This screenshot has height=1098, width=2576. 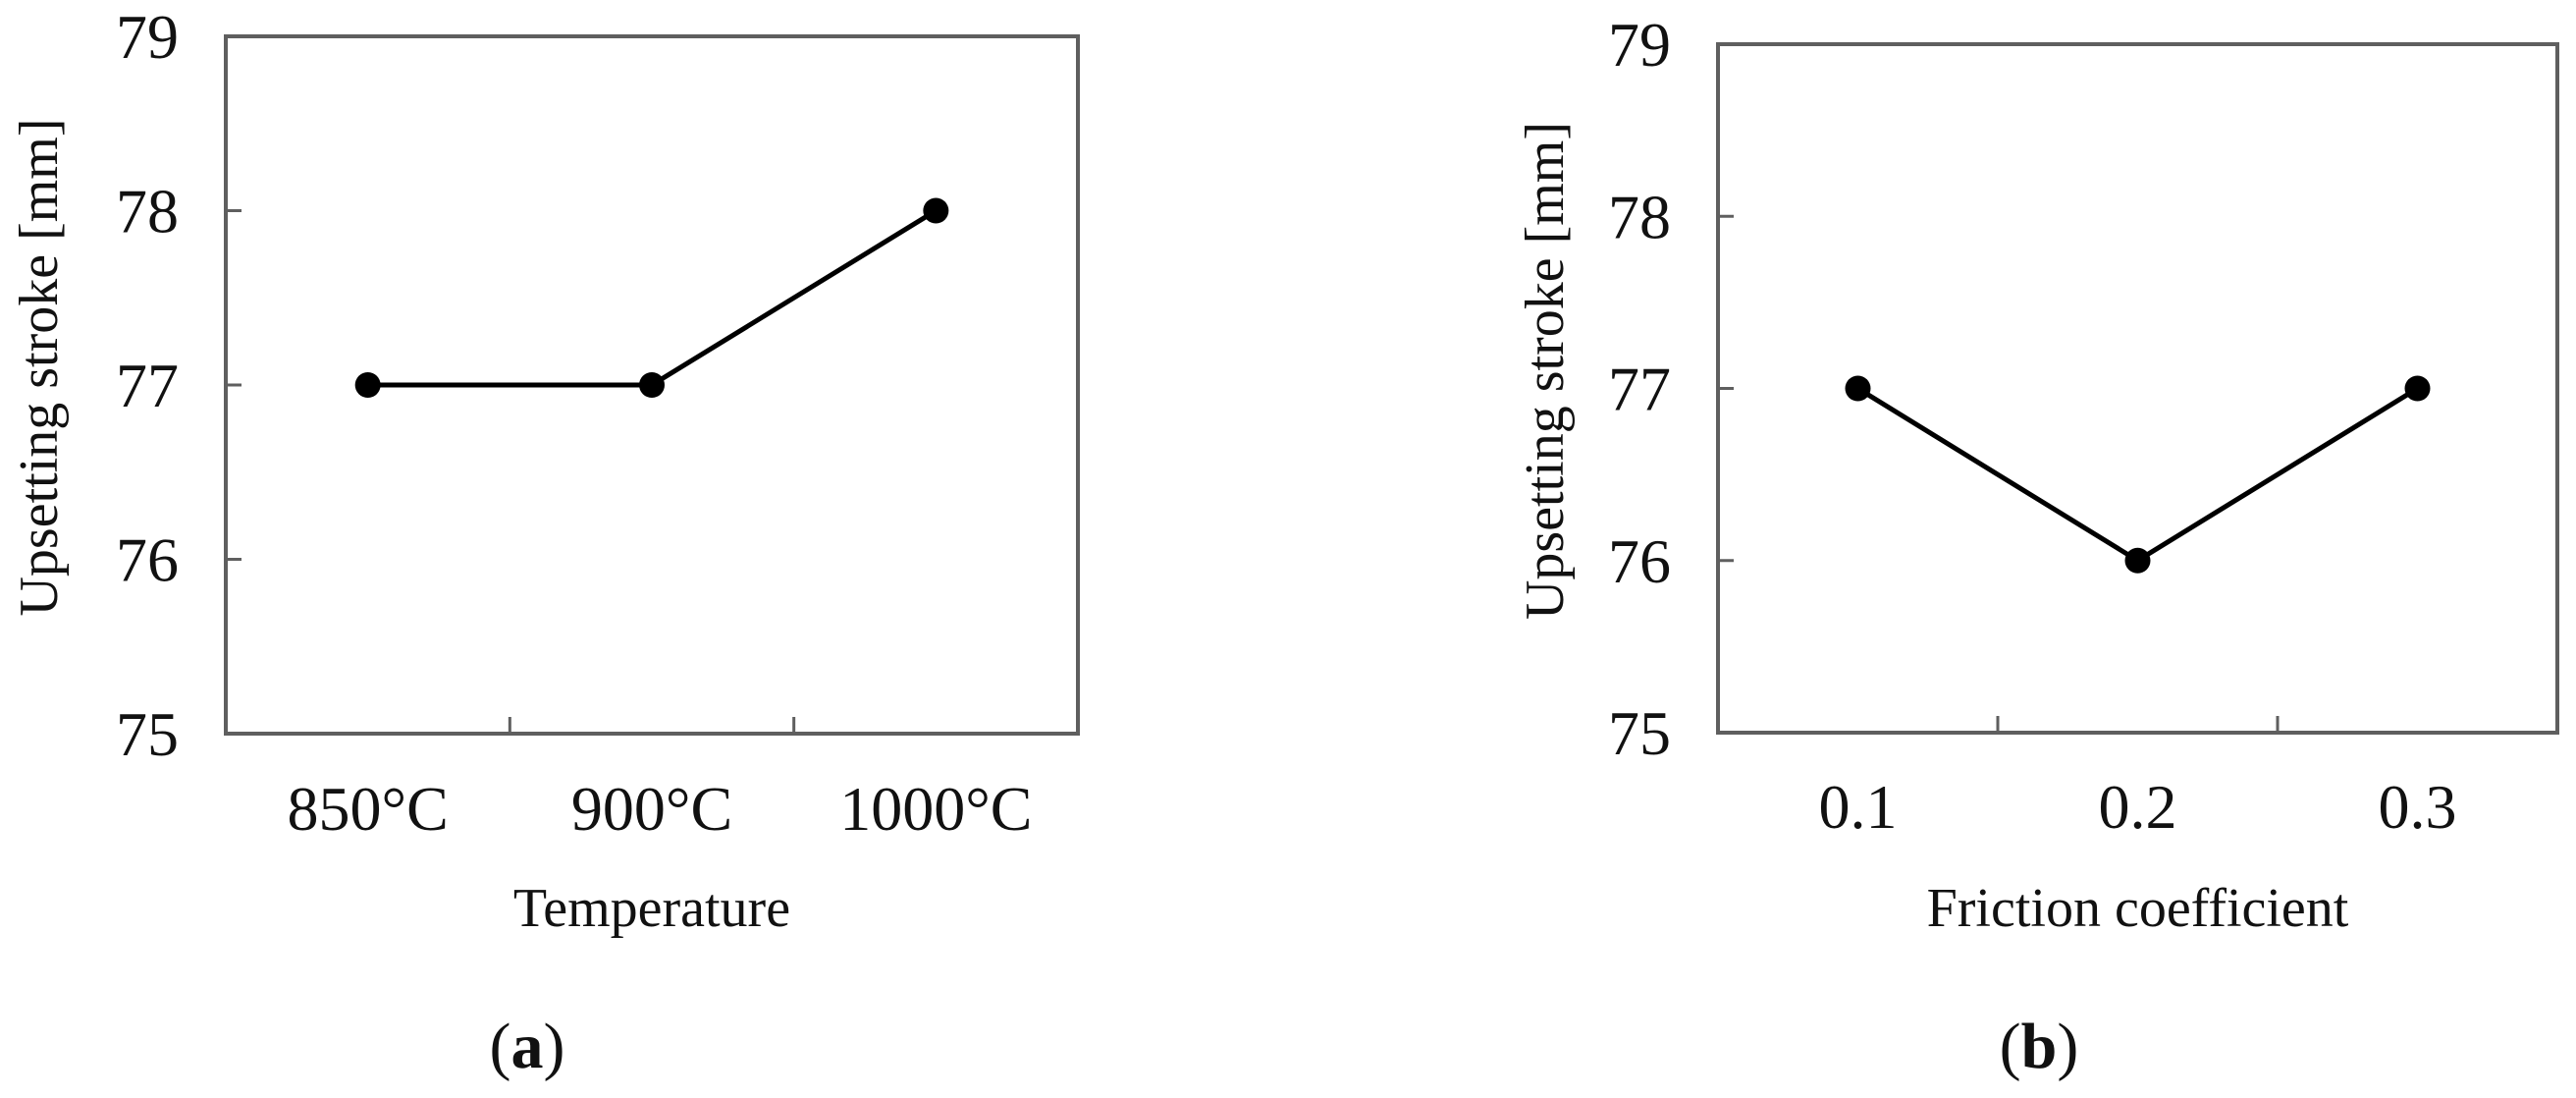 I want to click on panel-label: (a), so click(x=527, y=1046).